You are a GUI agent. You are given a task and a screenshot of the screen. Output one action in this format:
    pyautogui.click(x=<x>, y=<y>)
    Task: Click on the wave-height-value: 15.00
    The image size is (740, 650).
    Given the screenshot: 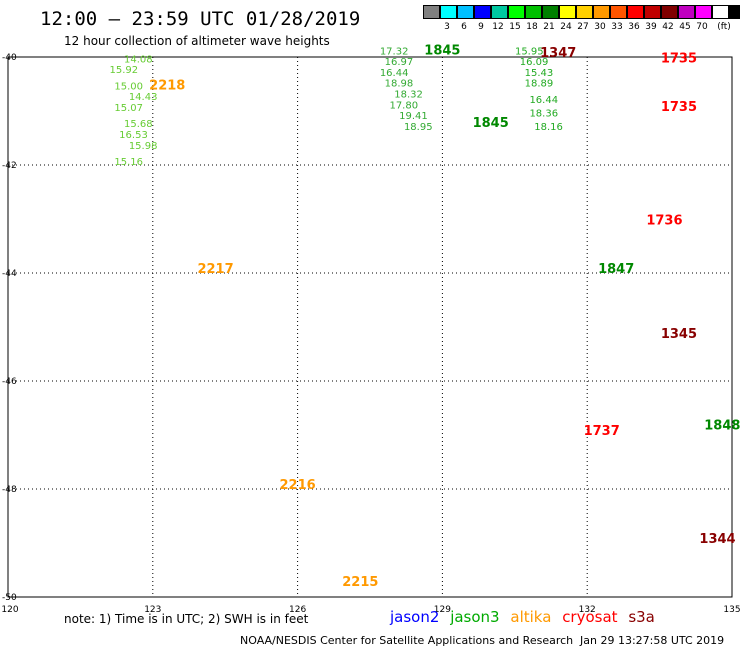 What is the action you would take?
    pyautogui.click(x=128, y=86)
    